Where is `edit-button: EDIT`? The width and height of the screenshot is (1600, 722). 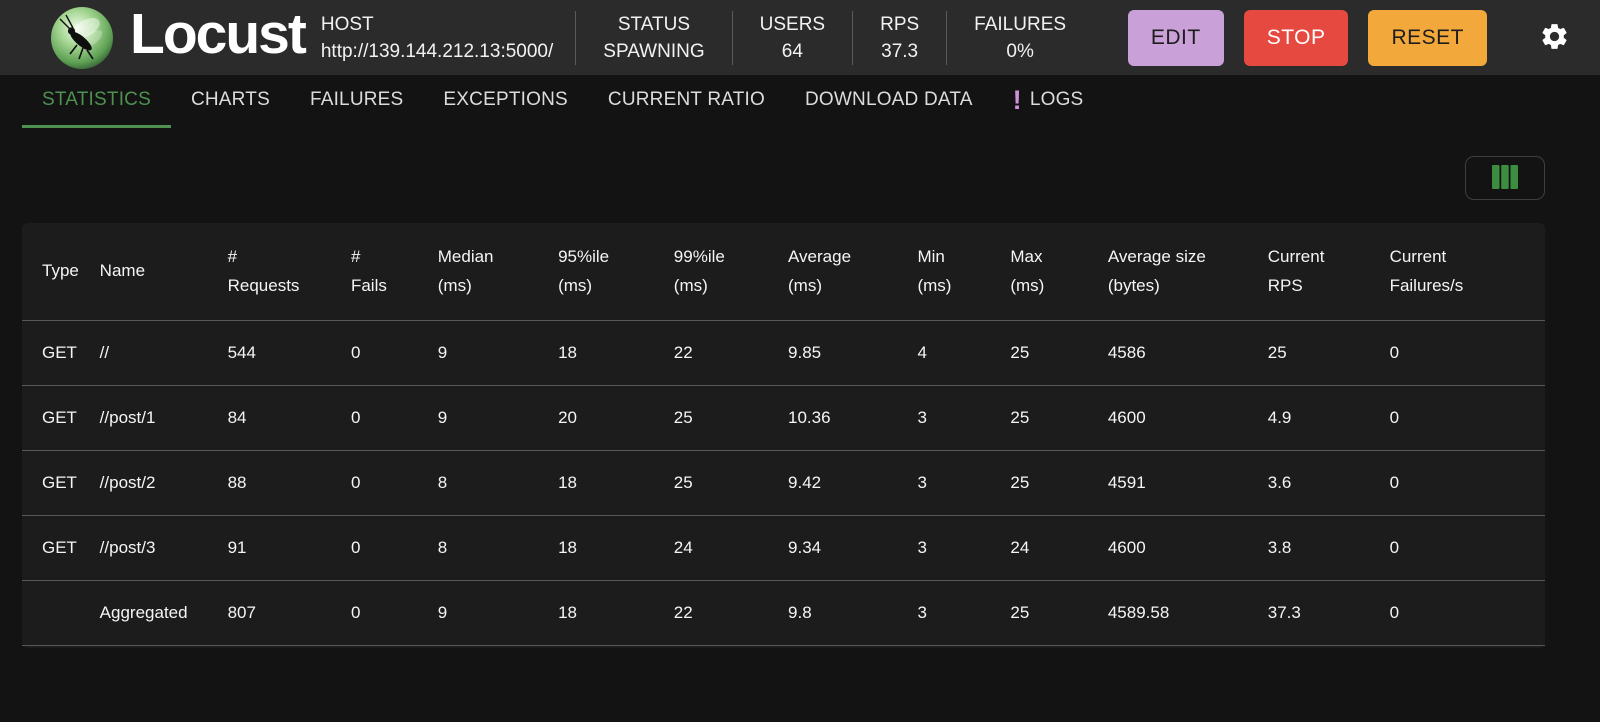
edit-button: EDIT is located at coordinates (1175, 37).